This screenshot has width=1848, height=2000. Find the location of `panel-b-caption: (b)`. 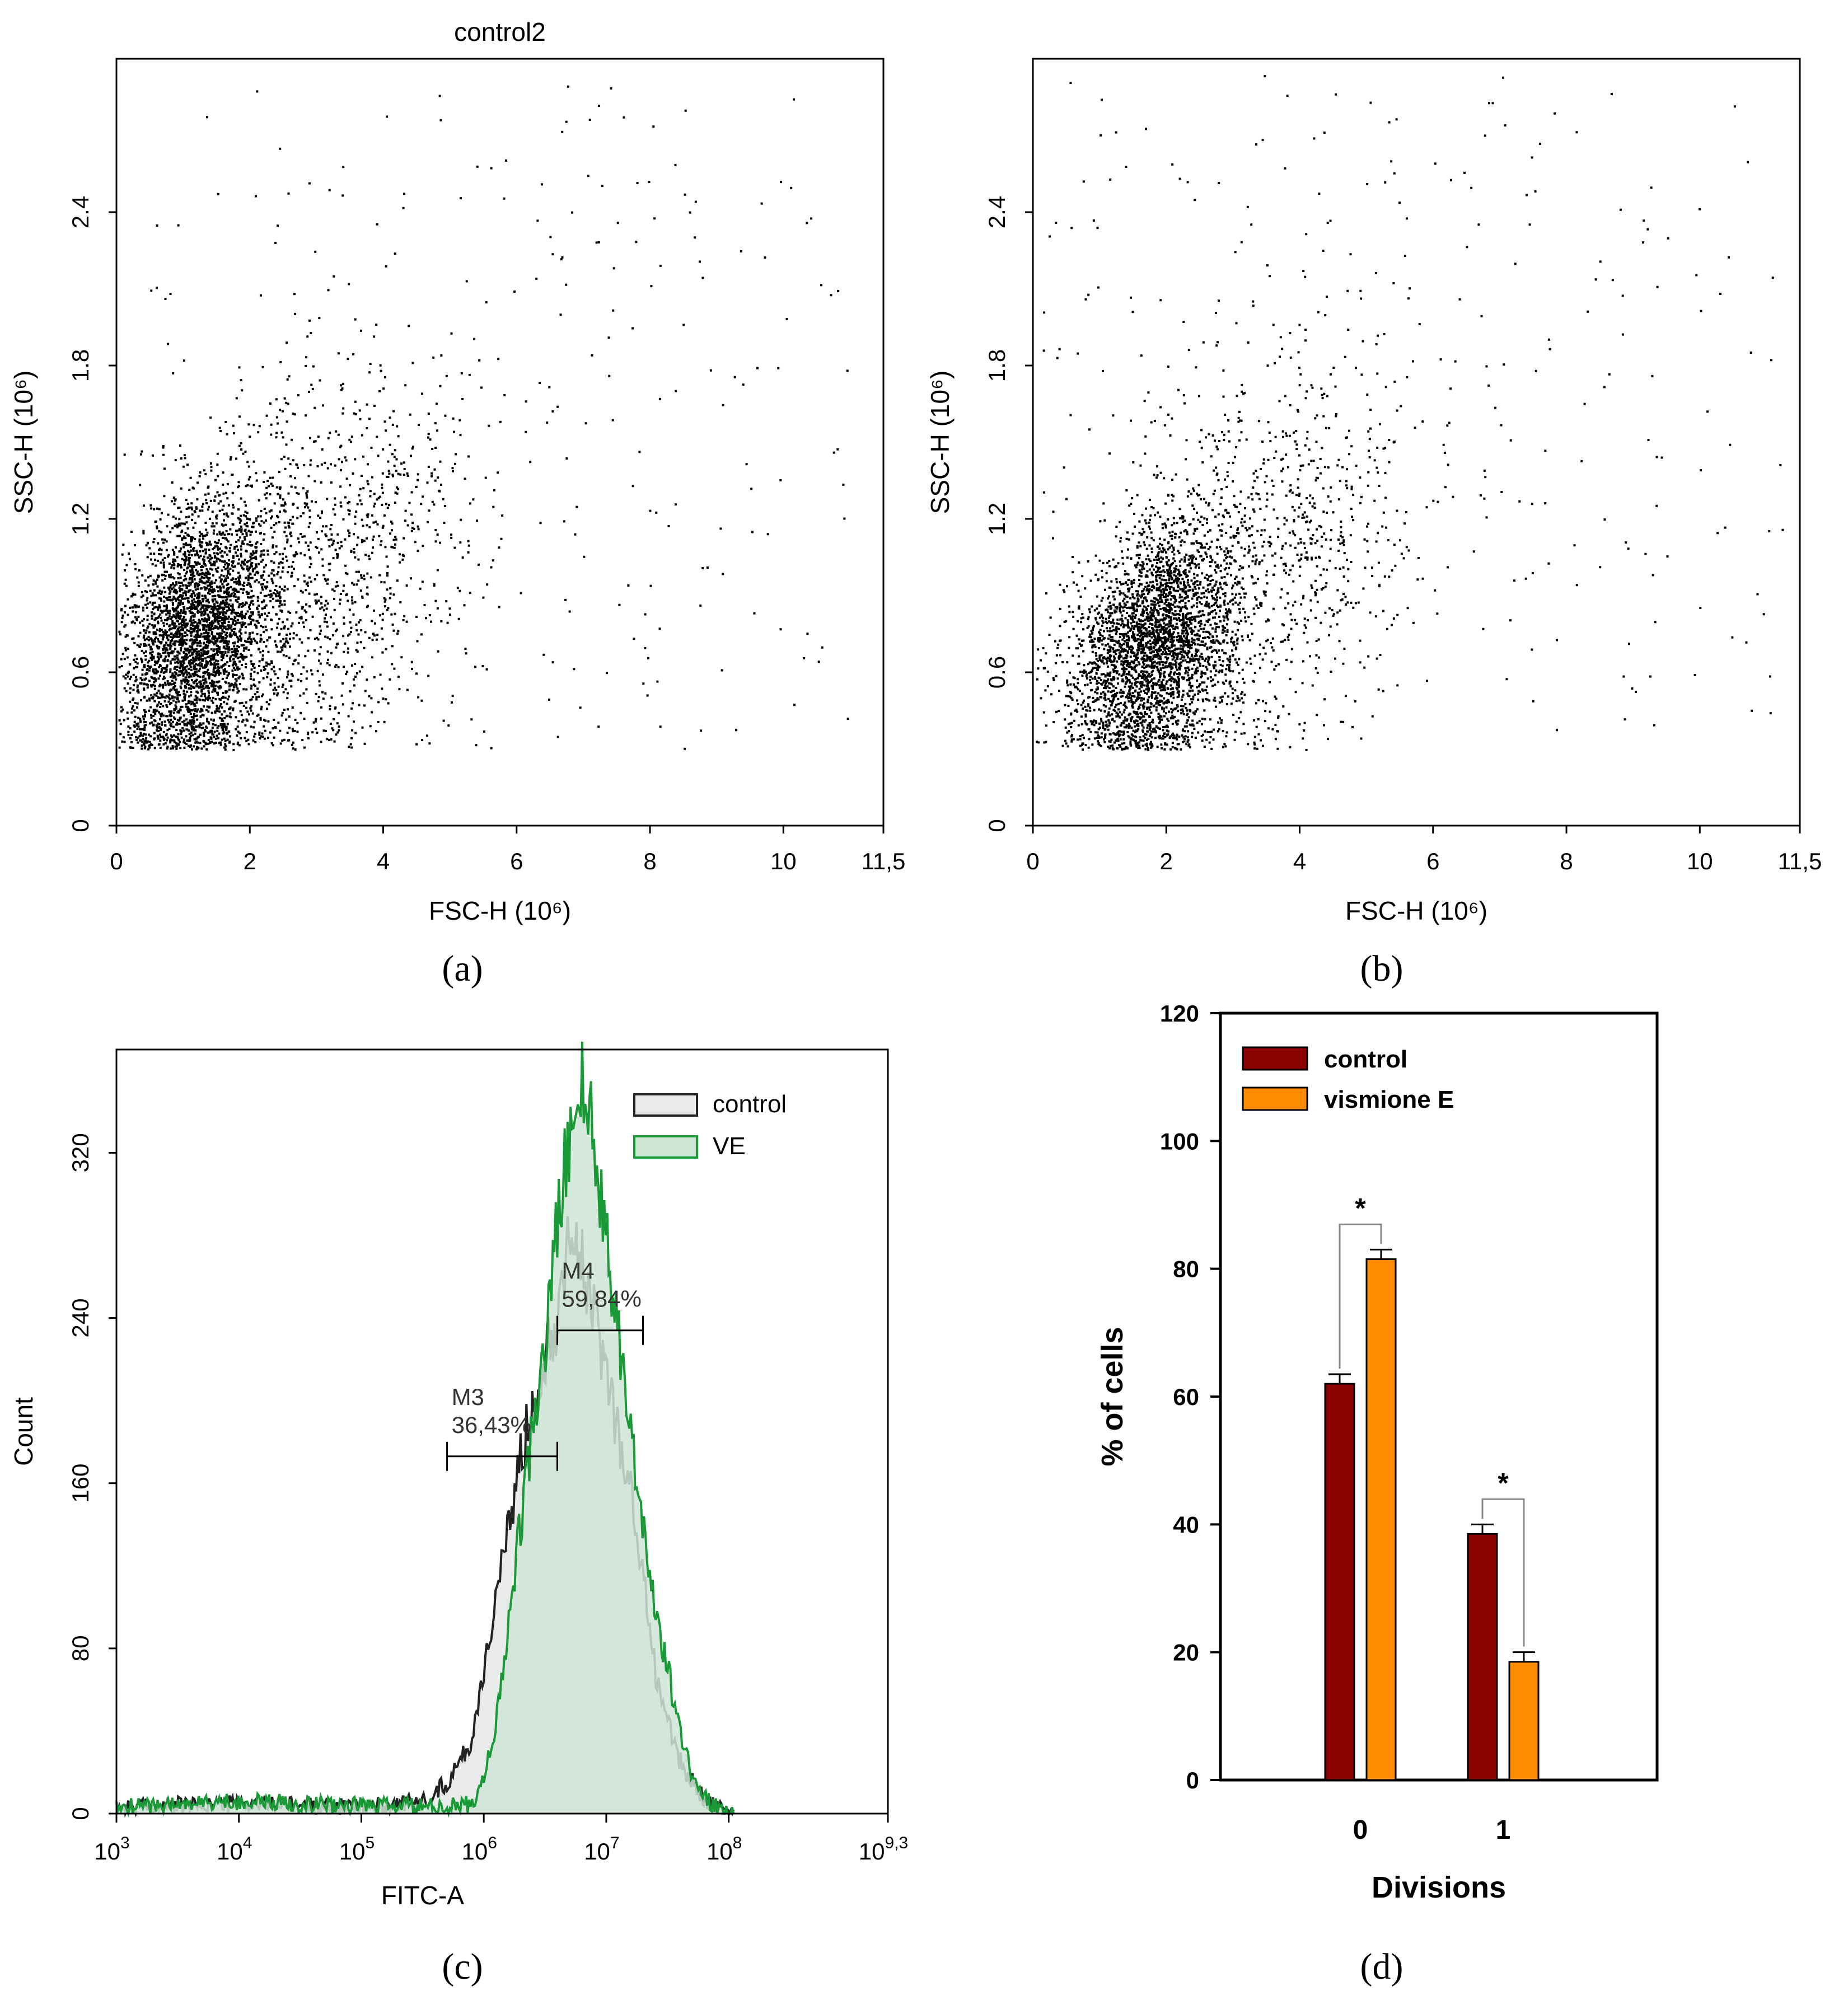

panel-b-caption: (b) is located at coordinates (1381, 968).